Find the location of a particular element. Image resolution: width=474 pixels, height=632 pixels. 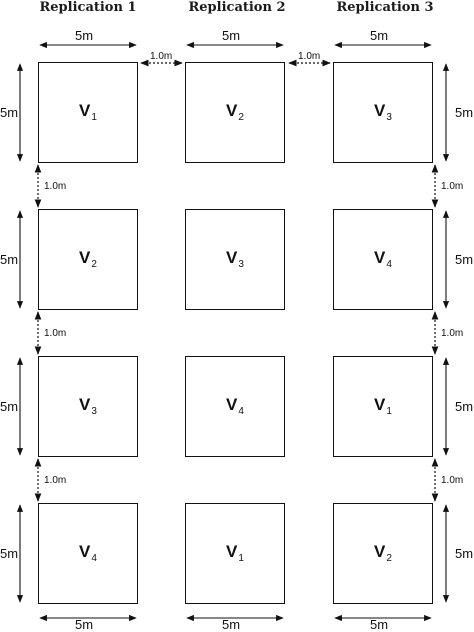

gap-label-right-3: 1.0m is located at coordinates (452, 480).